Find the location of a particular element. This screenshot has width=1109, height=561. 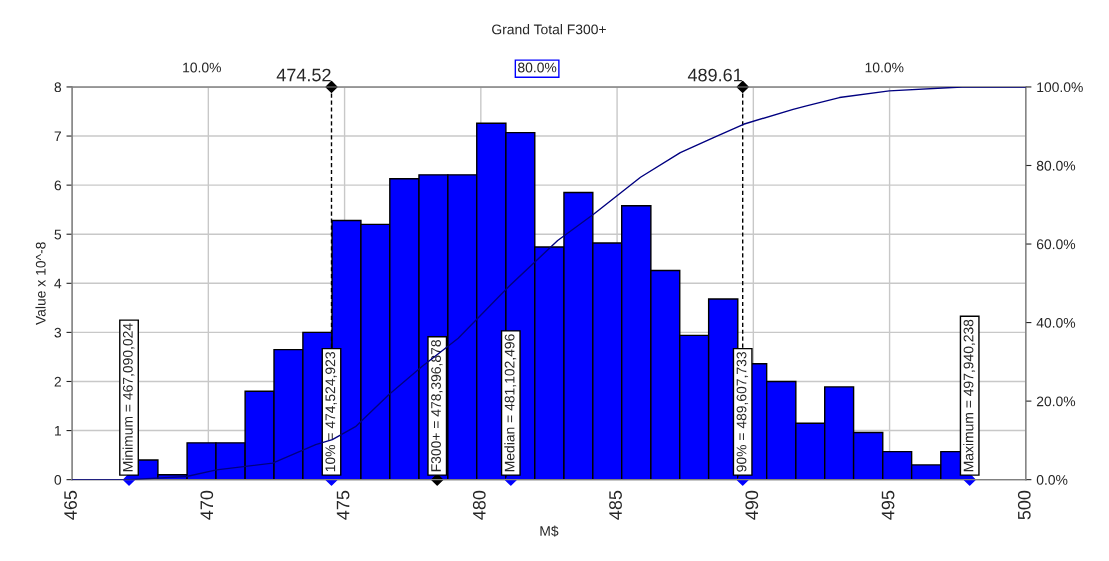

x-tick-label: 485 is located at coordinates (615, 505).